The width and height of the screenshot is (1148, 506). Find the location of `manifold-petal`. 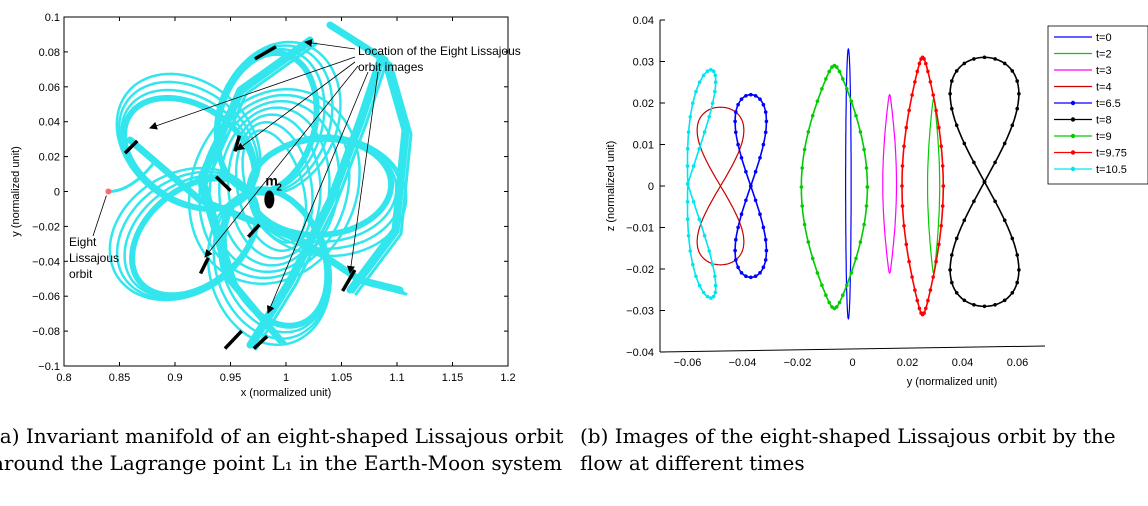

manifold-petal is located at coordinates (188, 142).